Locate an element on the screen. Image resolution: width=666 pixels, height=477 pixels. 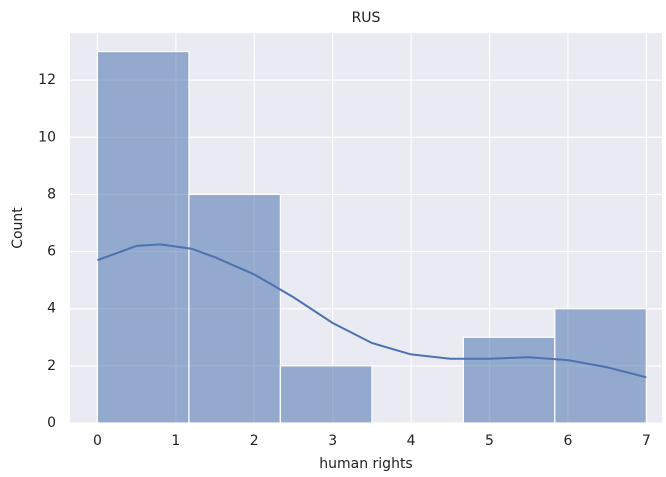
y-tick-label: 6 is located at coordinates (51, 252).